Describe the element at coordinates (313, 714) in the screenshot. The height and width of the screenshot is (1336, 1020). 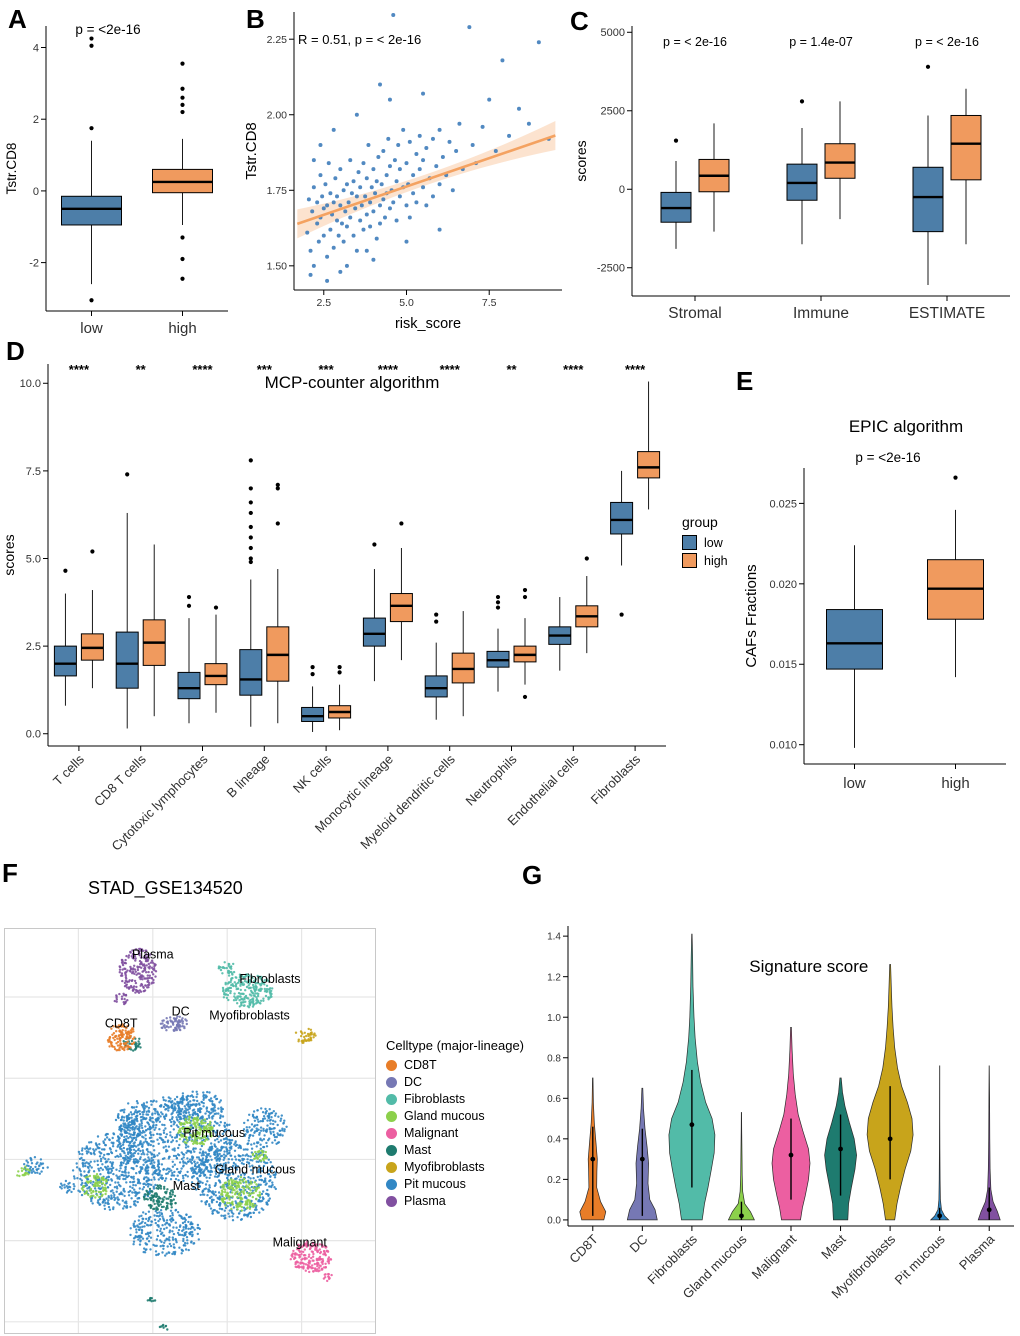
I see `box-low` at that location.